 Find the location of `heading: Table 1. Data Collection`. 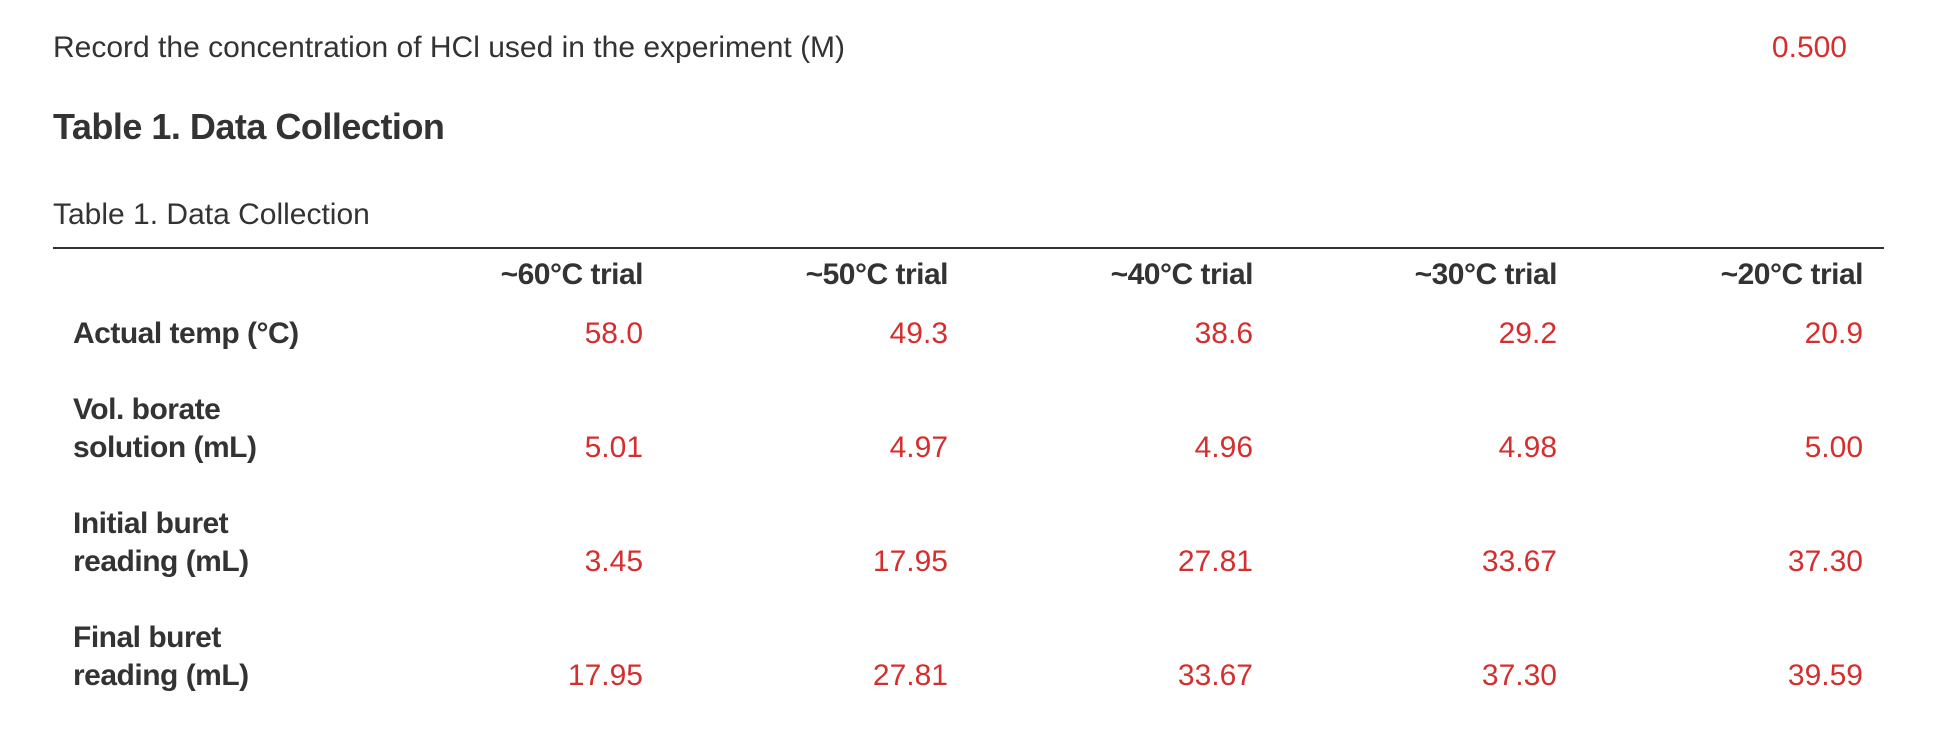

heading: Table 1. Data Collection is located at coordinates (249, 126).